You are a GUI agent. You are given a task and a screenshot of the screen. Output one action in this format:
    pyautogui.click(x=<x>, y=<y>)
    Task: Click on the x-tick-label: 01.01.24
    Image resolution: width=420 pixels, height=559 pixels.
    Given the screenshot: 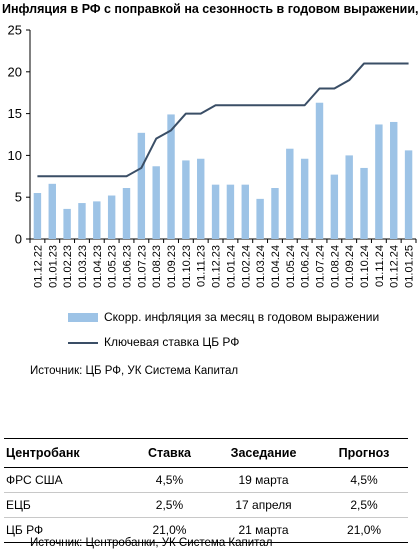 What is the action you would take?
    pyautogui.click(x=231, y=266)
    